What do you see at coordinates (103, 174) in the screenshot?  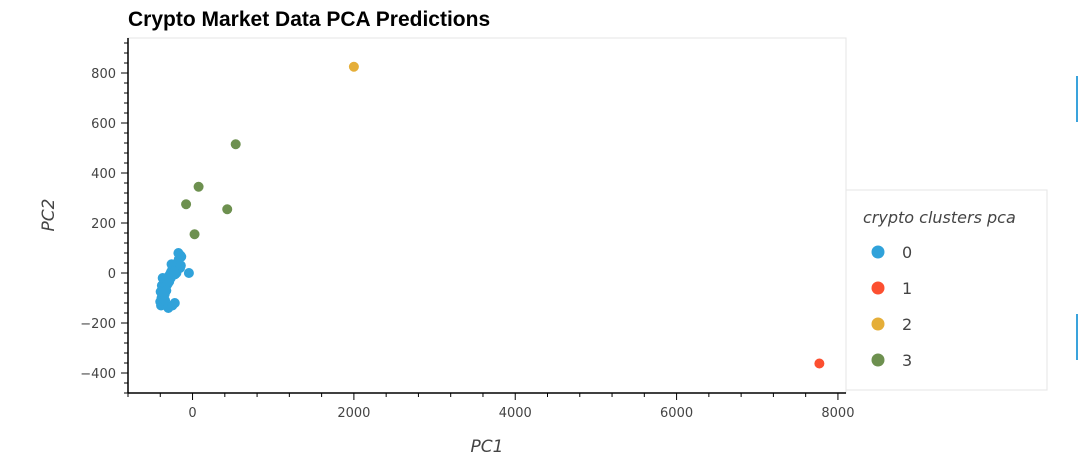 I see `y-tick-label: 400` at bounding box center [103, 174].